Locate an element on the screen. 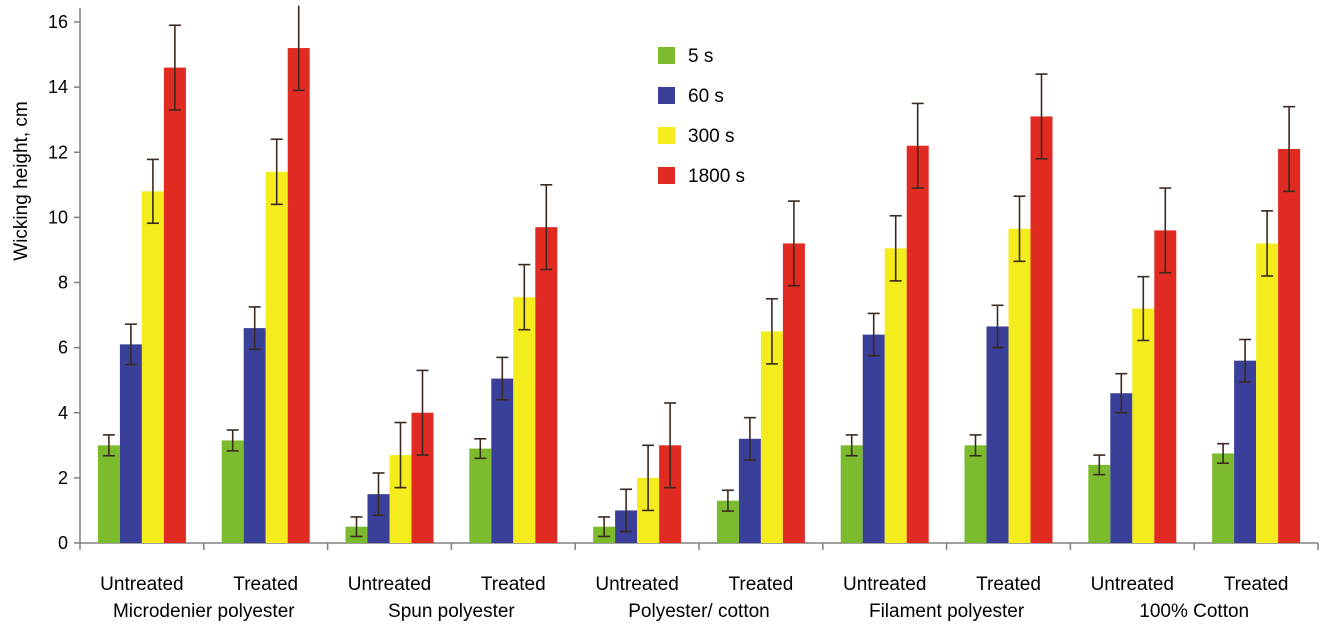 Image resolution: width=1324 pixels, height=625 pixels. x-group-label: Polyester/ cotton is located at coordinates (699, 611).